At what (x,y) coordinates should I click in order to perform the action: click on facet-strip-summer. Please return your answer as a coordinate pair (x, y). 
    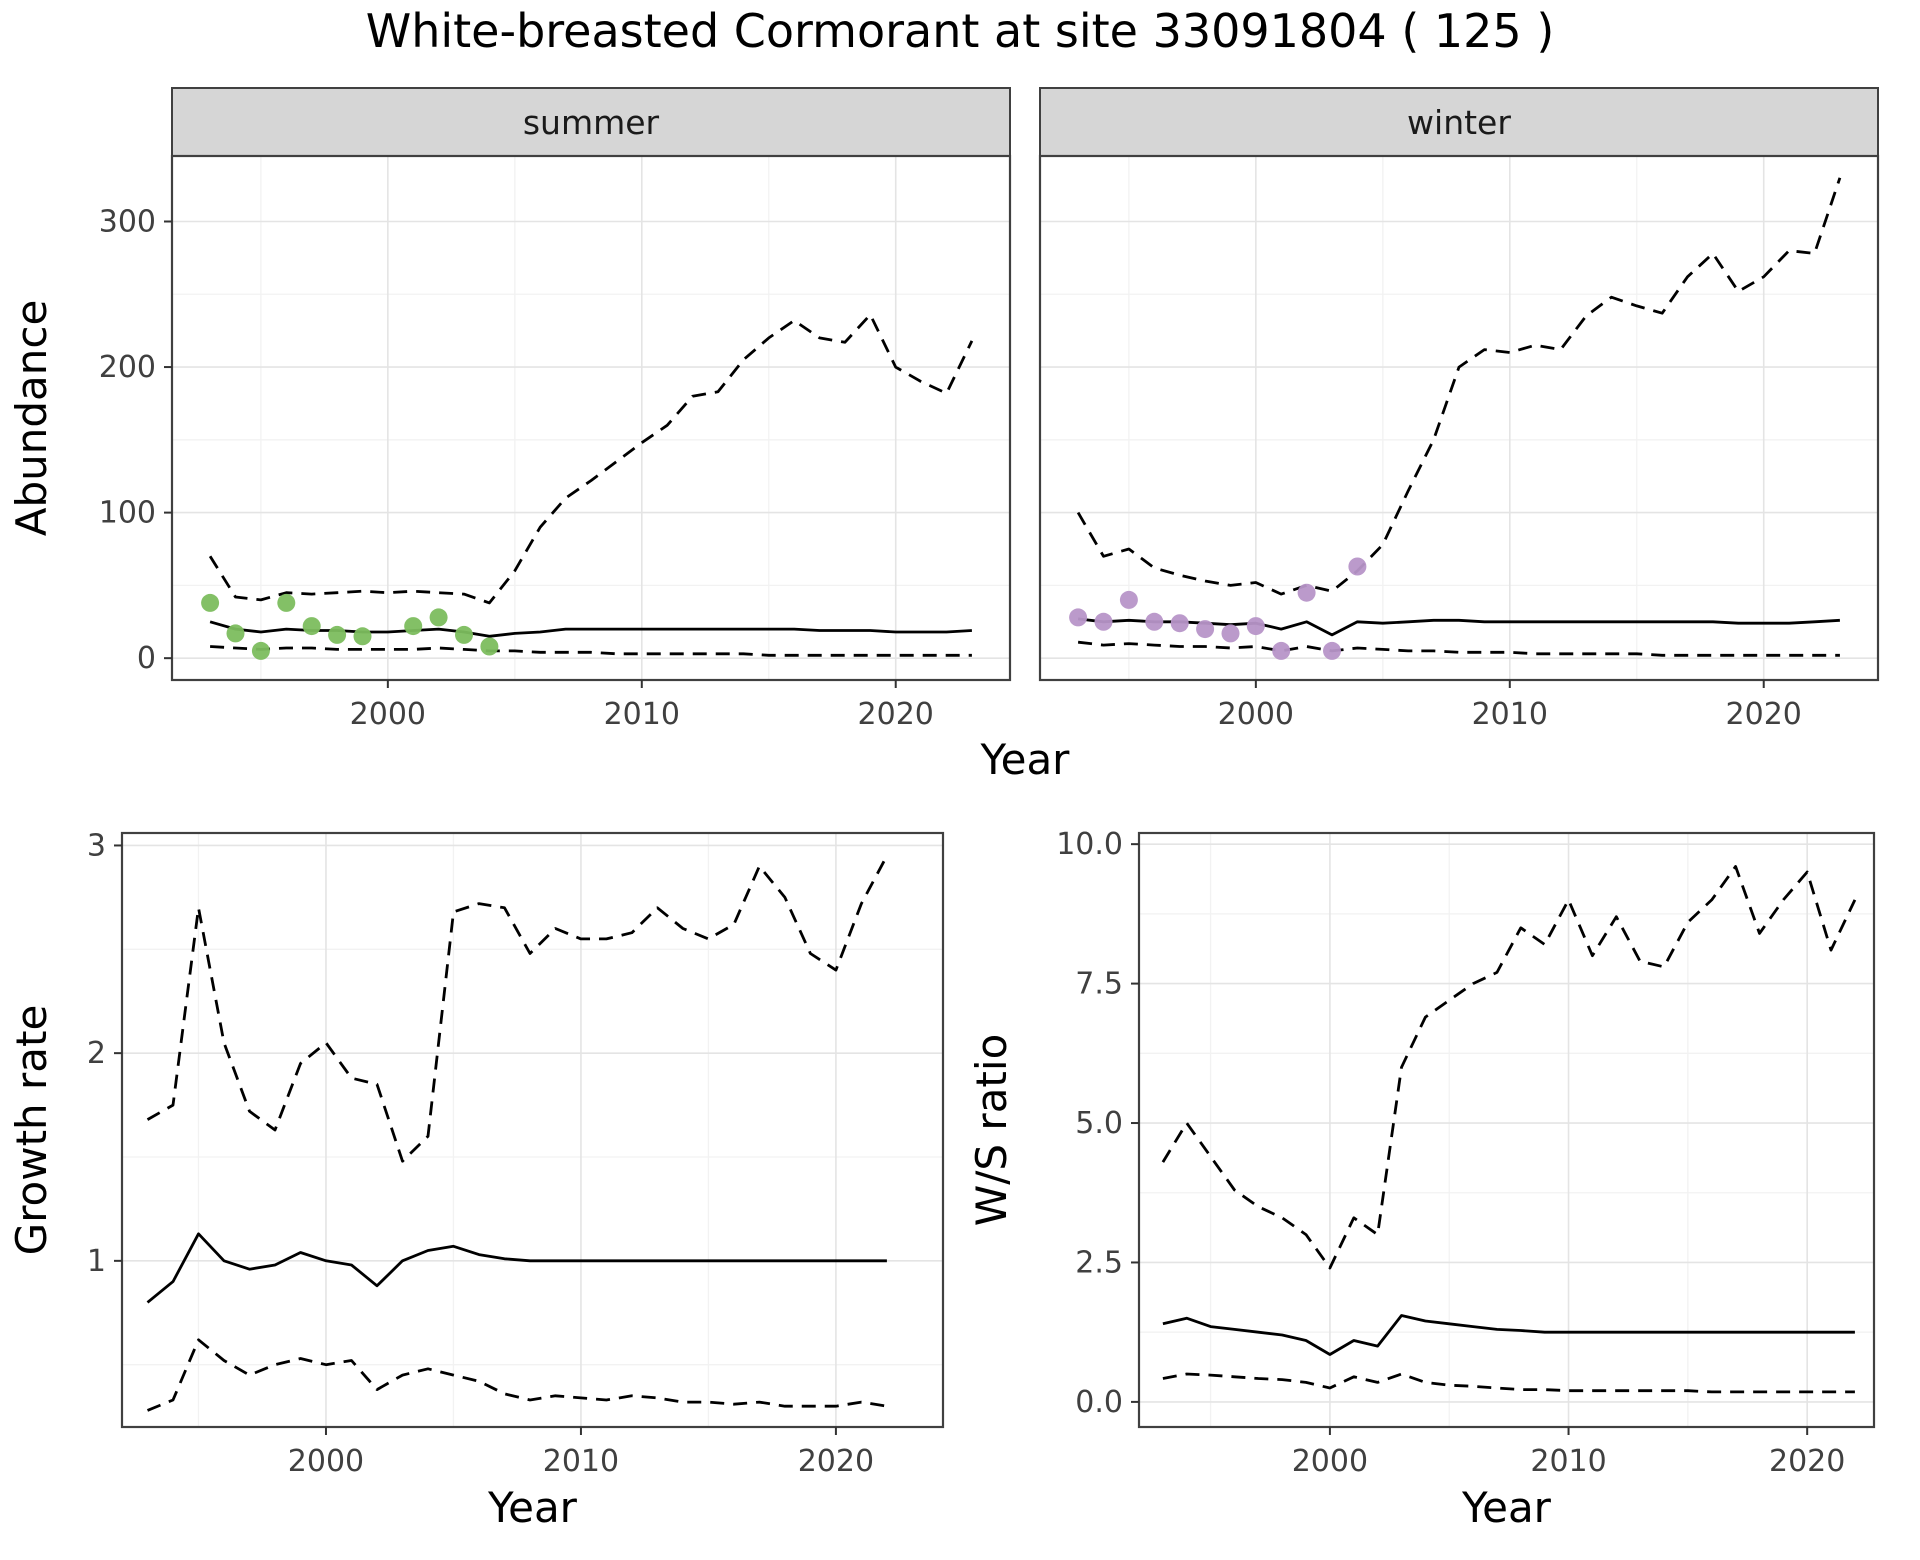
    Looking at the image, I should click on (591, 122).